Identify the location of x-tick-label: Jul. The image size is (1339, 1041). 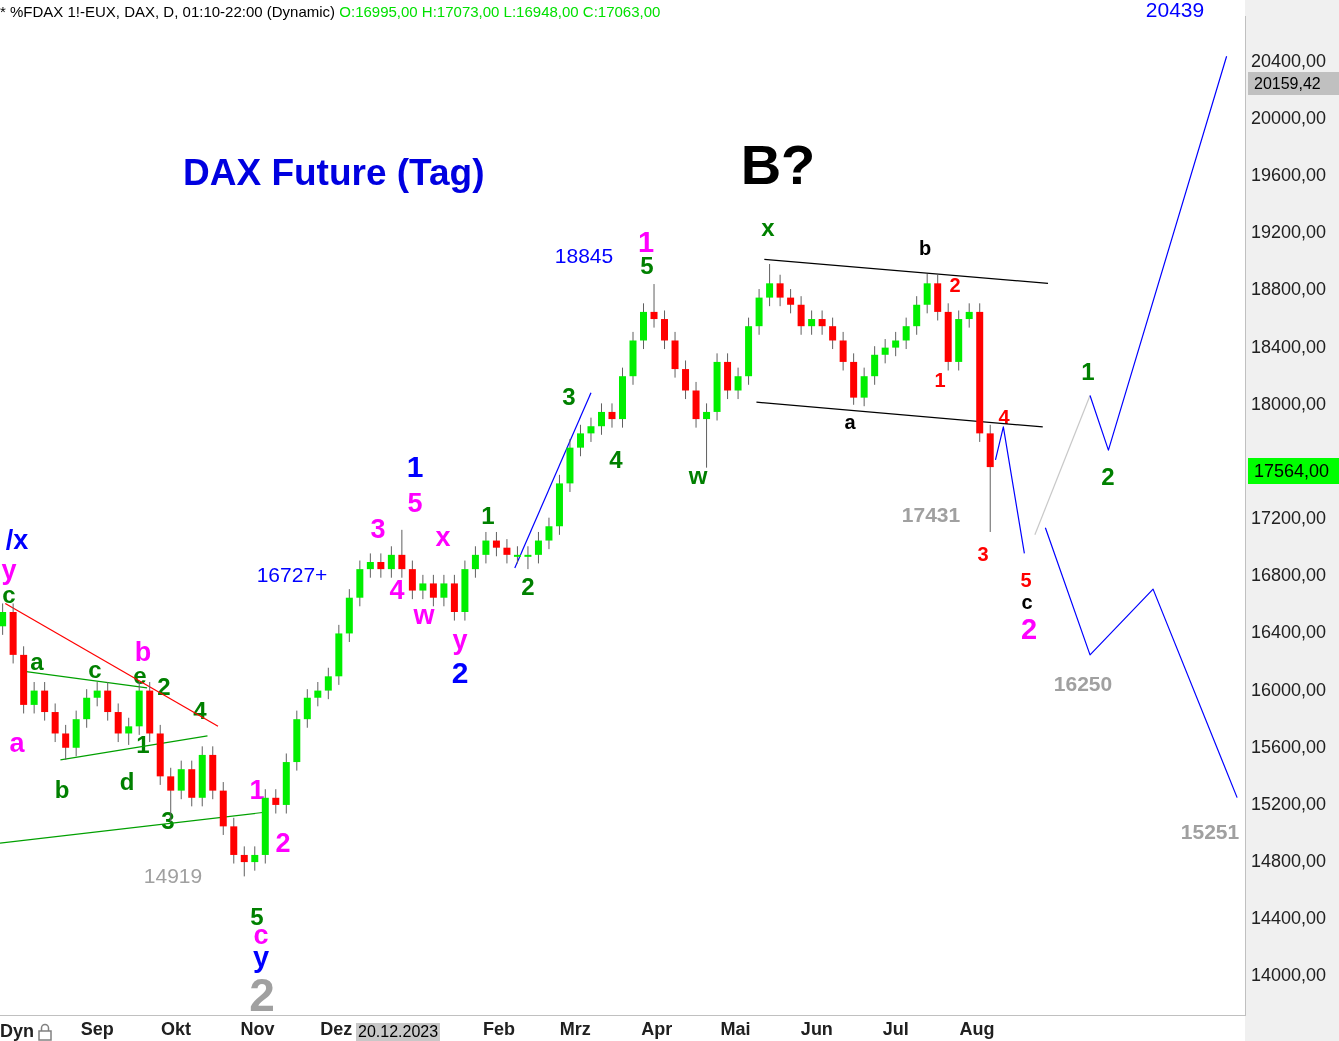
(895, 1028).